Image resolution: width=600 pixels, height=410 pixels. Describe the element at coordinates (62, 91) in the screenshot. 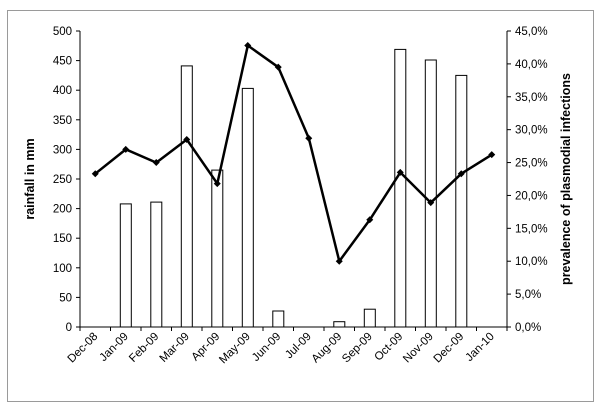

I see `y-left-tick-8: 400` at that location.